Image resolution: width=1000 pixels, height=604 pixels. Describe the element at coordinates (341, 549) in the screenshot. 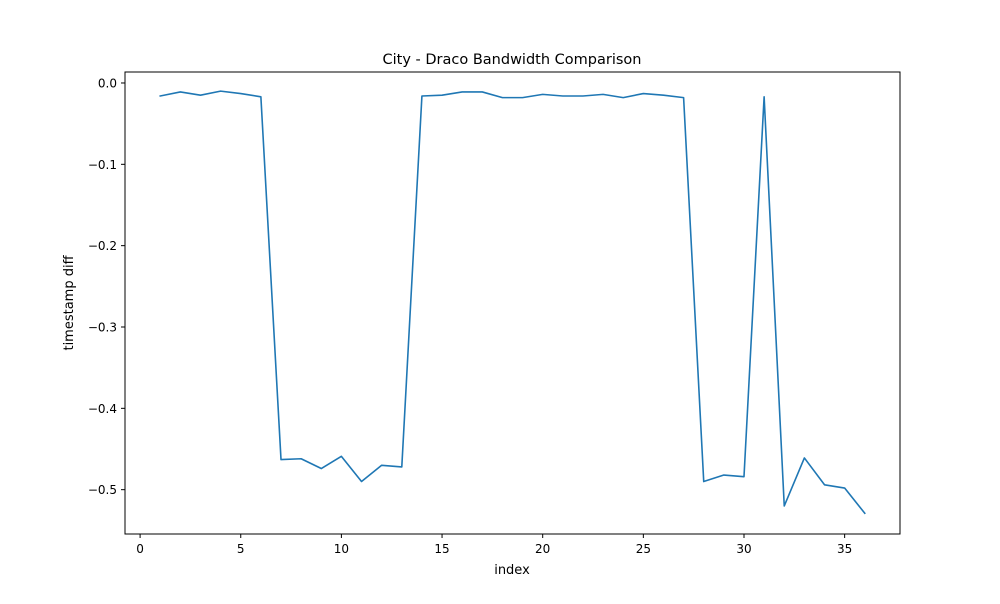

I see `x-tick-label: 10` at that location.